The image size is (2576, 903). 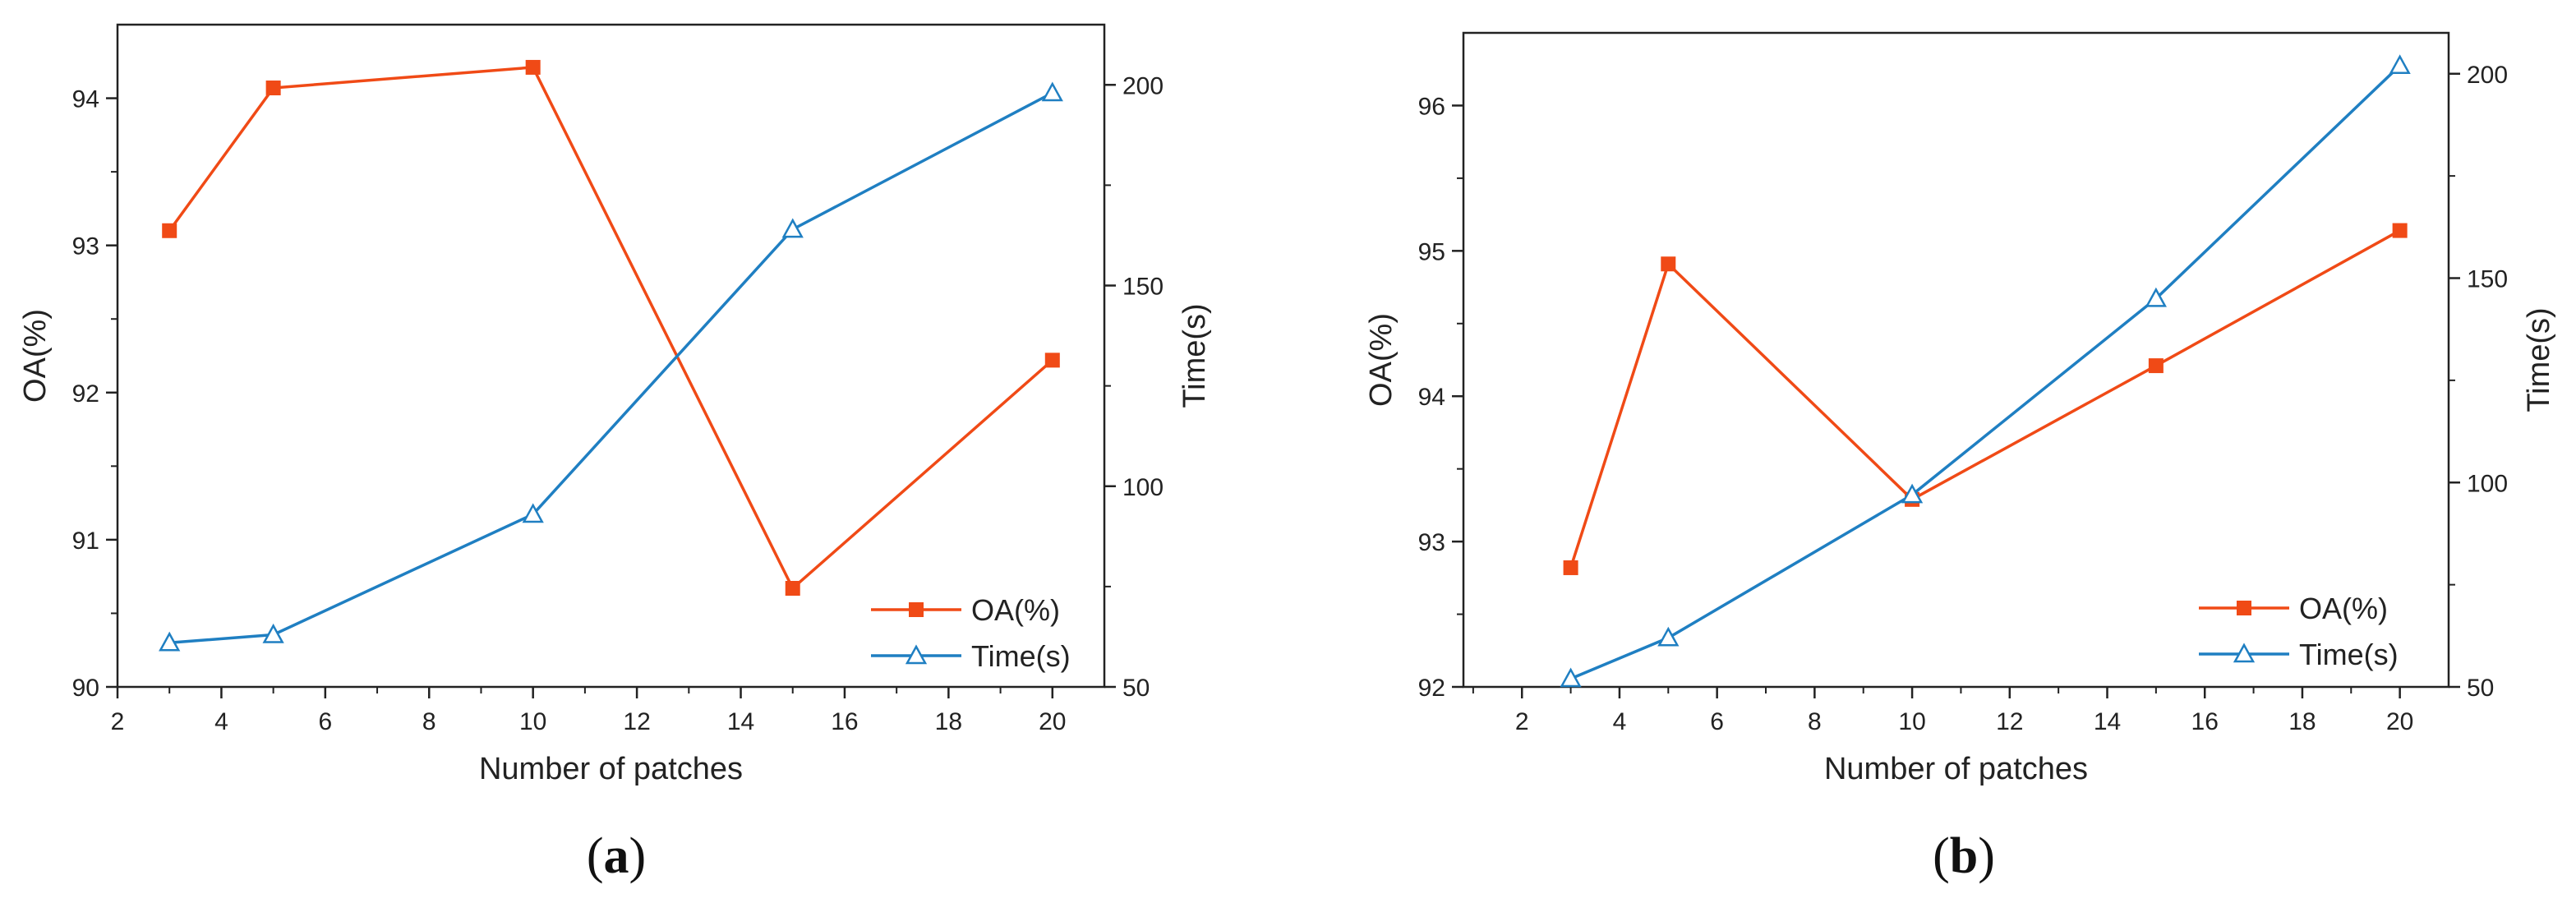 I want to click on panel-label-letter: a, so click(x=616, y=856).